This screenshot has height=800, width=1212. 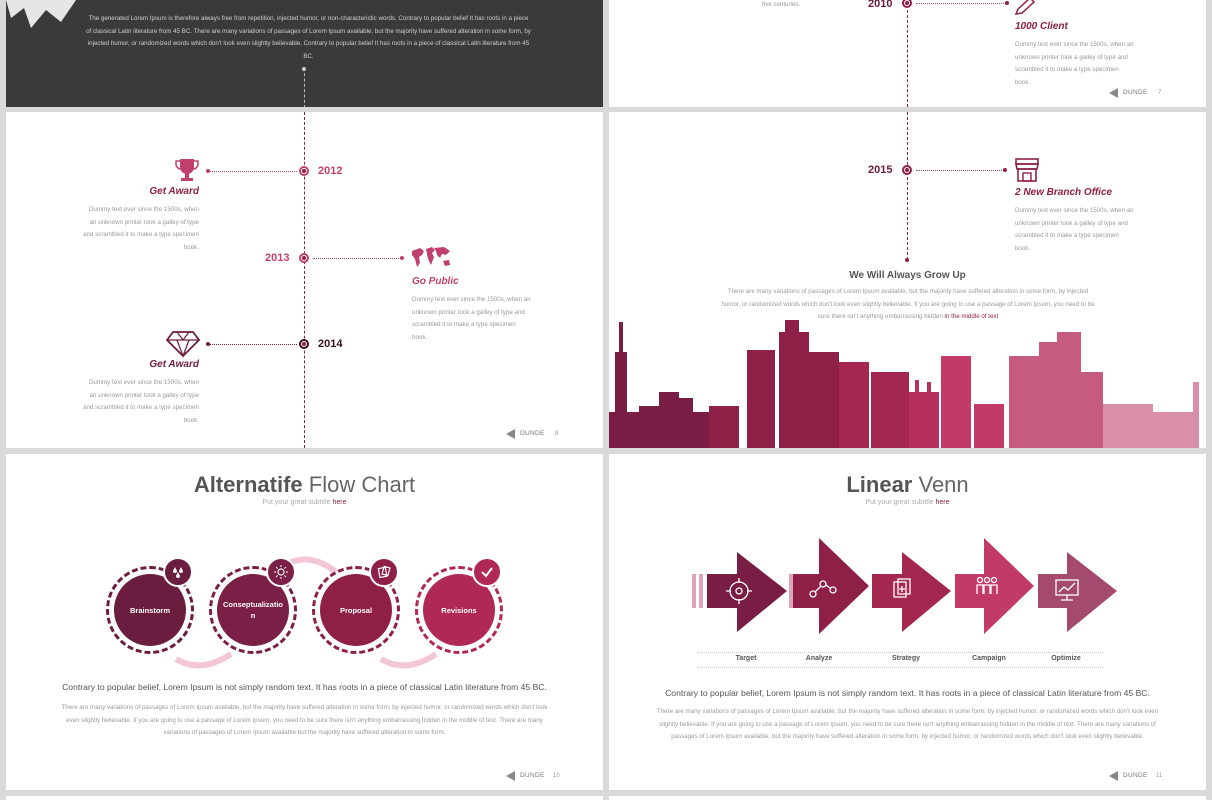 What do you see at coordinates (1041, 26) in the screenshot?
I see `milestone-title: 1000 Client` at bounding box center [1041, 26].